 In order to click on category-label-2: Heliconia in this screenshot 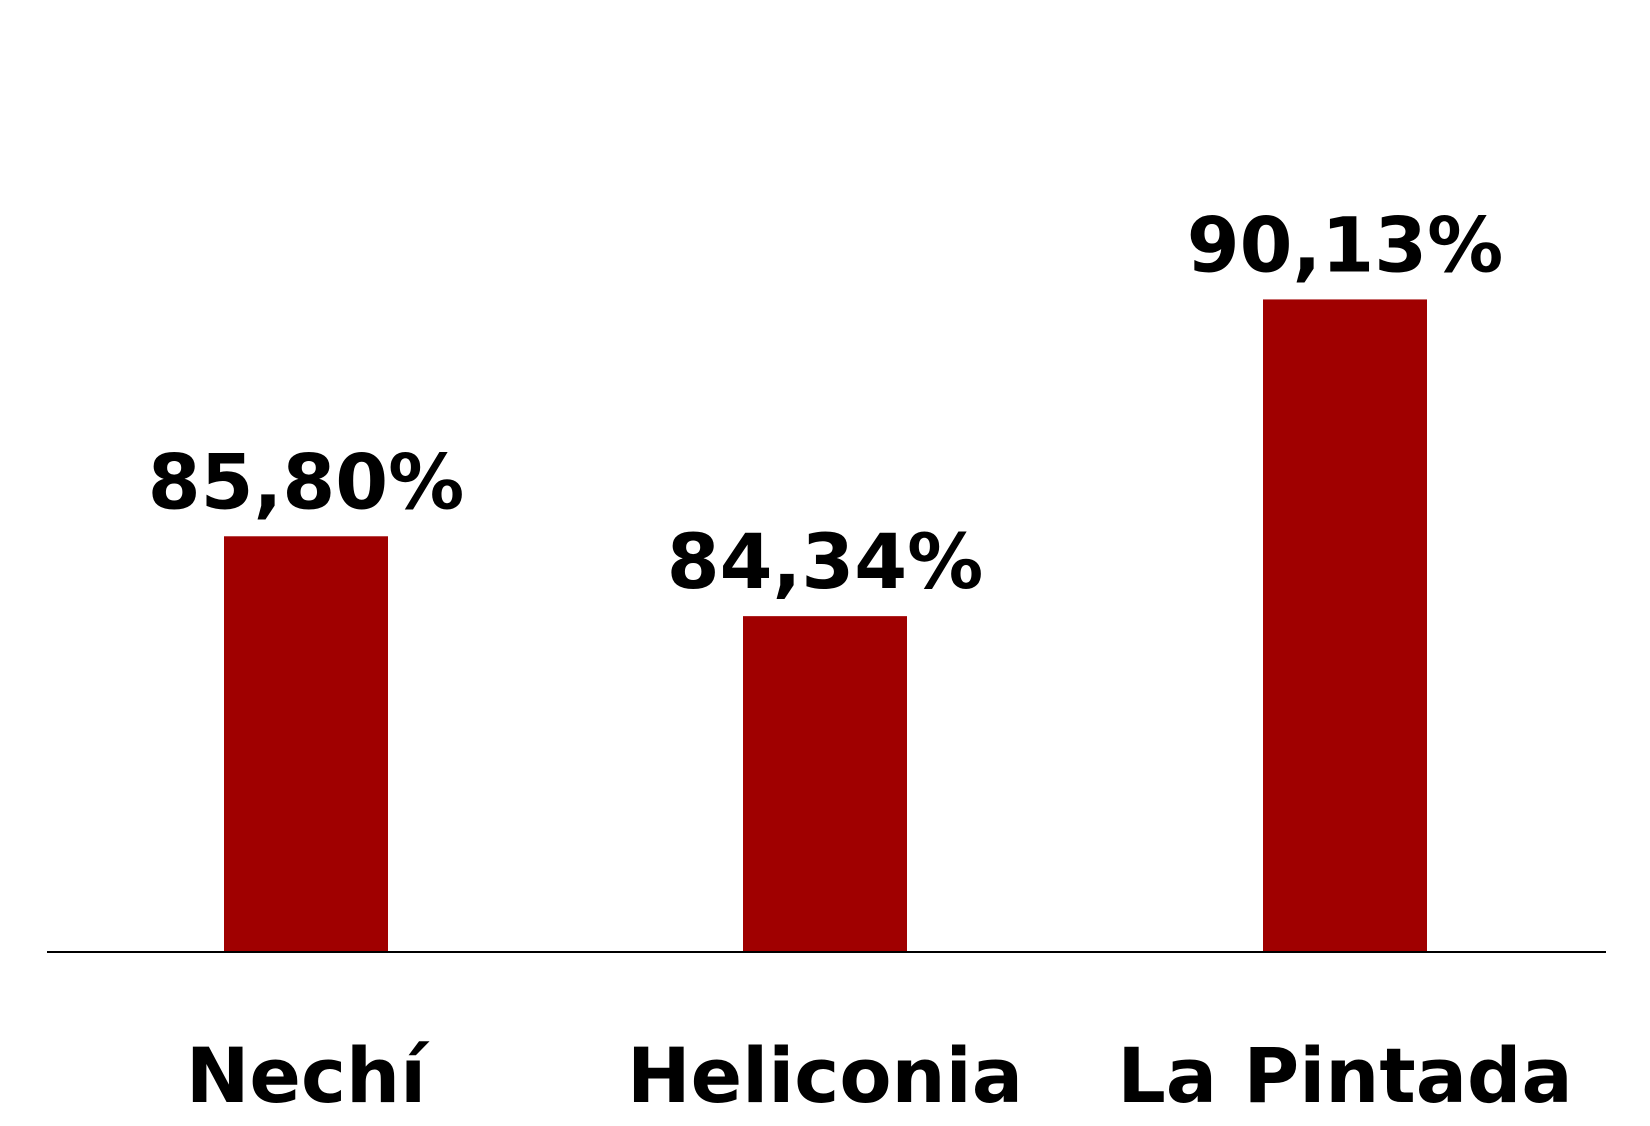, I will do `click(825, 1075)`.